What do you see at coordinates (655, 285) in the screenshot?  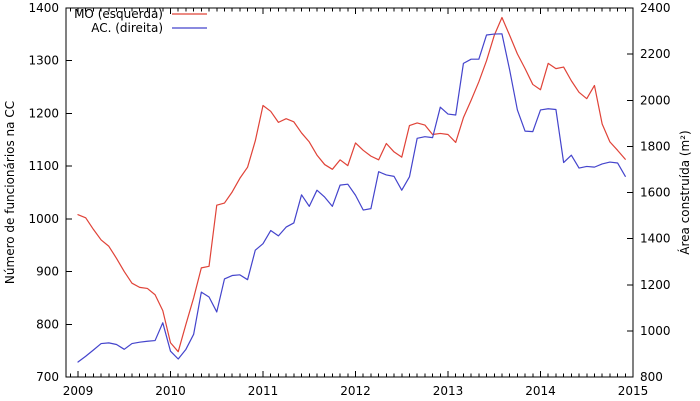 I see `y-right-tick-label: 1200` at bounding box center [655, 285].